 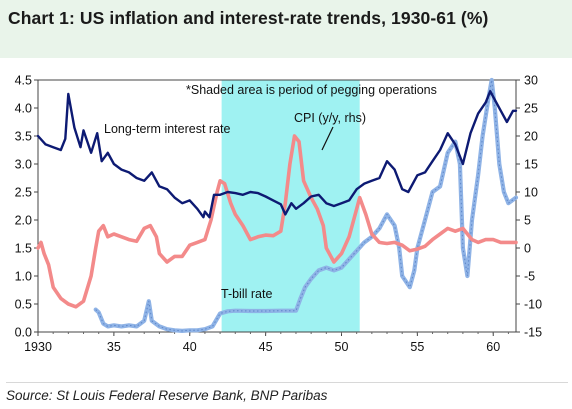 What do you see at coordinates (531, 137) in the screenshot?
I see `right-axis-tick-label: 20` at bounding box center [531, 137].